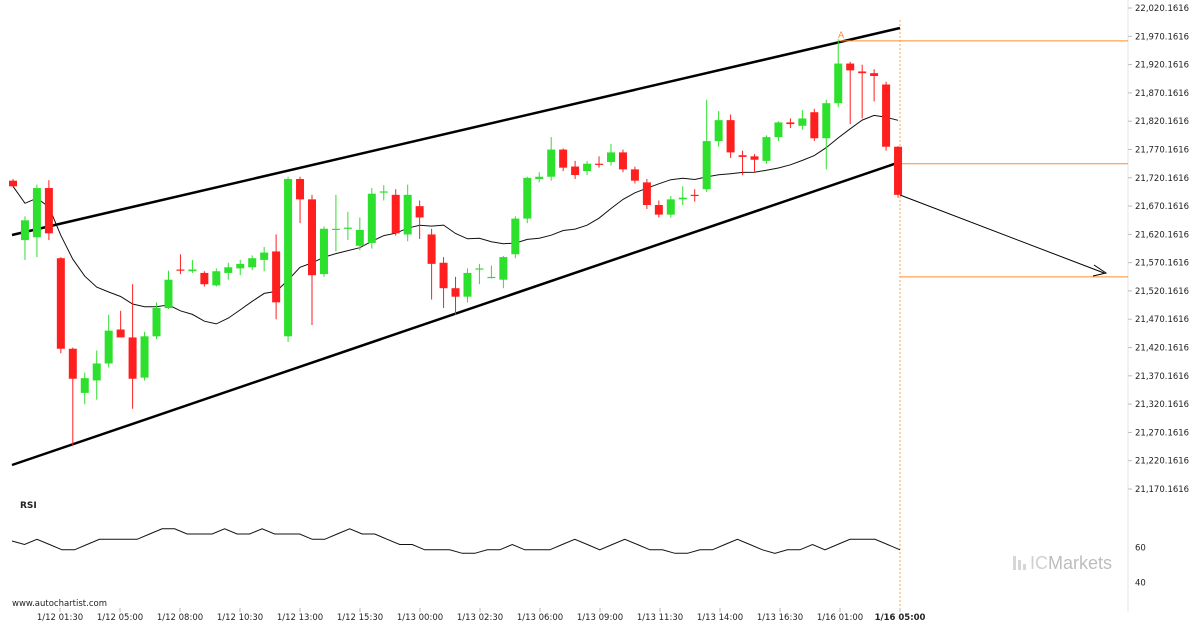 This screenshot has height=630, width=1200. What do you see at coordinates (180, 618) in the screenshot?
I see `x-tick-label: 1/12 08:00` at bounding box center [180, 618].